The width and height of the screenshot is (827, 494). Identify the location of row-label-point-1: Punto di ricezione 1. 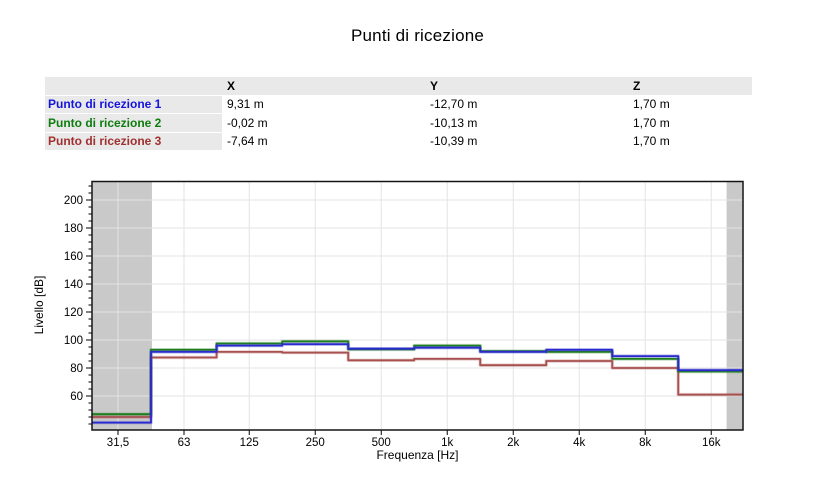
(133, 104).